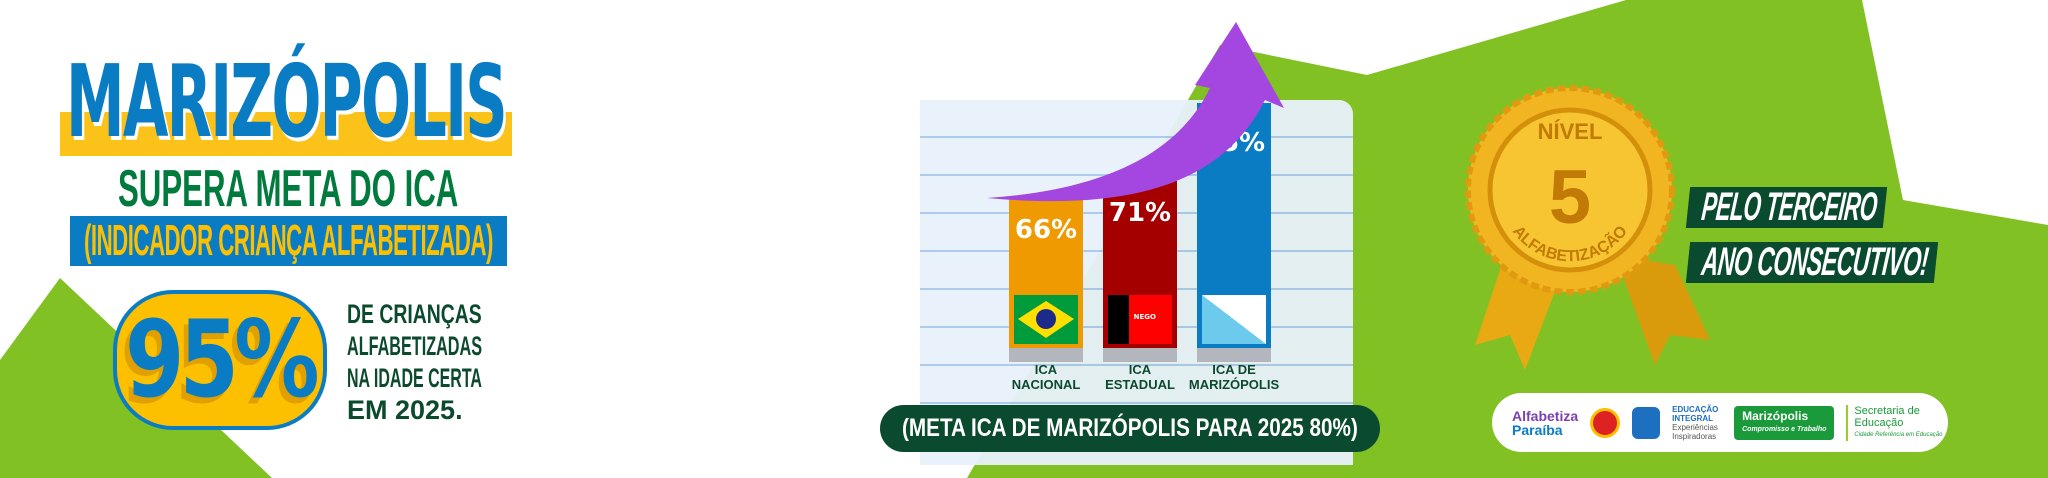 This screenshot has width=2048, height=478. I want to click on bar-category-label: ICA NACIONAL, so click(1046, 377).